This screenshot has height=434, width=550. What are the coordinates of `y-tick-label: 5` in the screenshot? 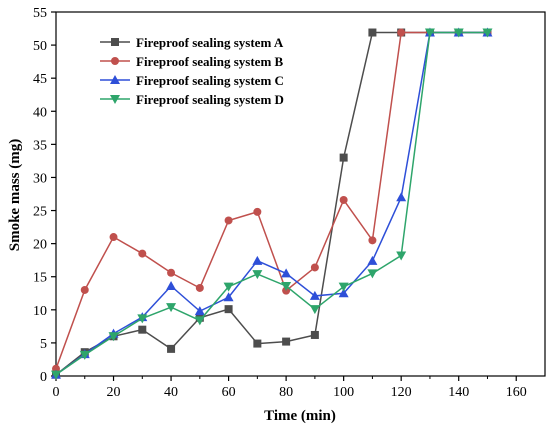 It's located at (43, 344).